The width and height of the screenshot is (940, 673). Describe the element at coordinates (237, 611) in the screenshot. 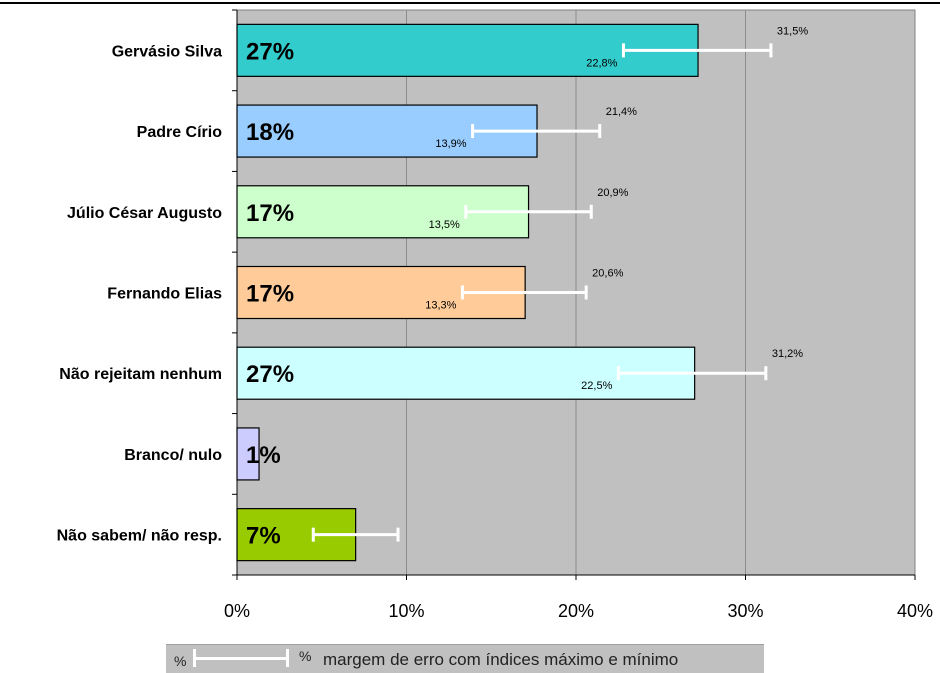

I see `x-tick-label: 0%` at that location.